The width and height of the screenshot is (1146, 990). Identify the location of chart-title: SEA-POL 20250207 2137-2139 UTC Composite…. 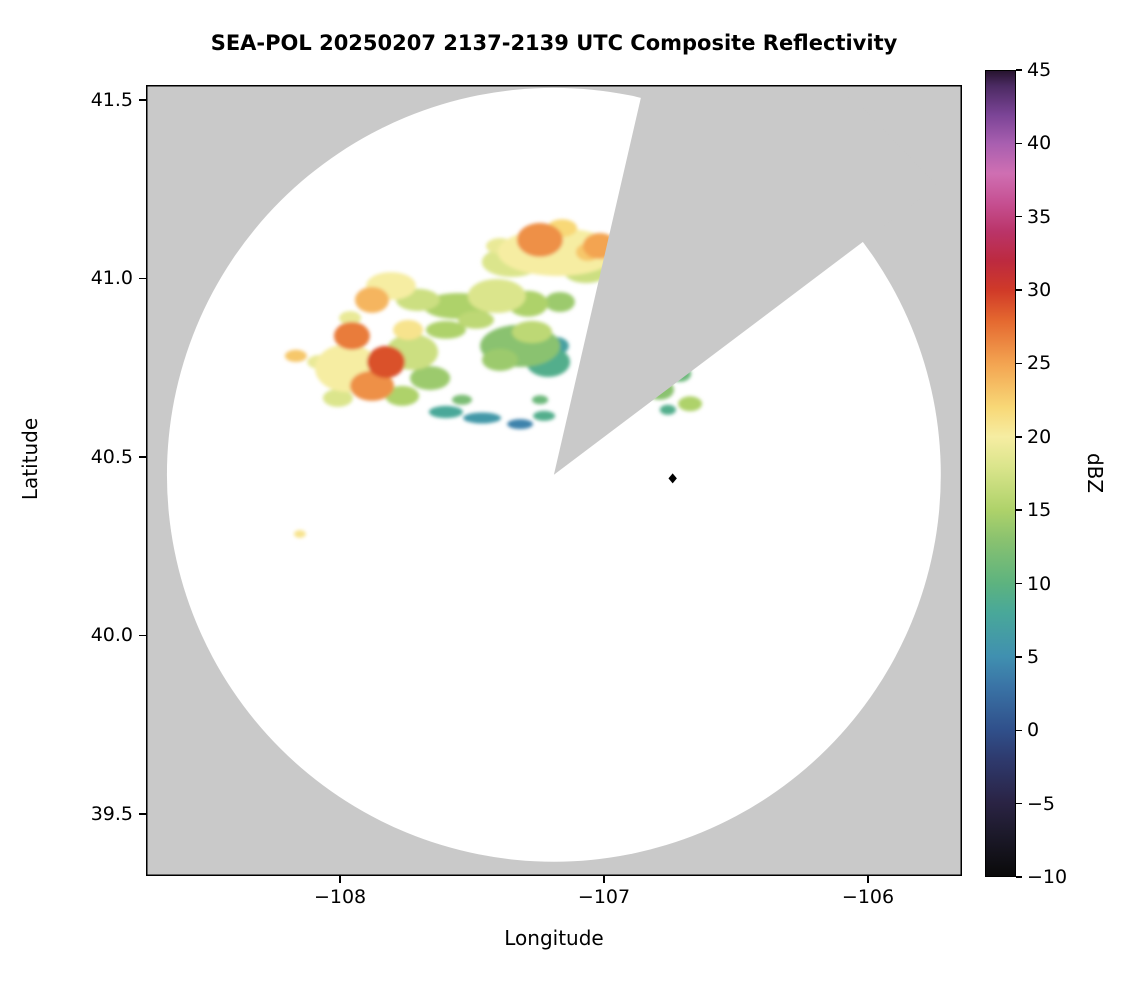
(554, 43).